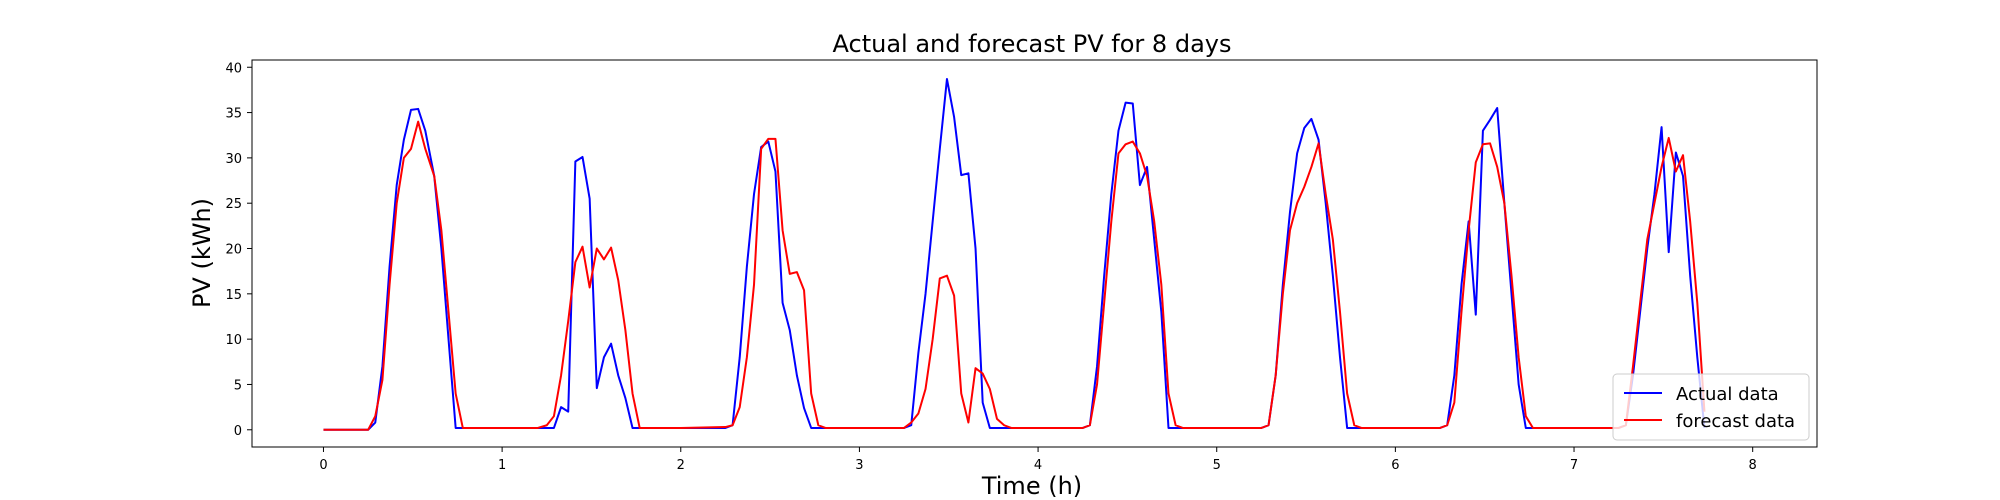 This screenshot has width=2000, height=500. Describe the element at coordinates (1753, 465) in the screenshot. I see `x-tick-label: 8` at that location.